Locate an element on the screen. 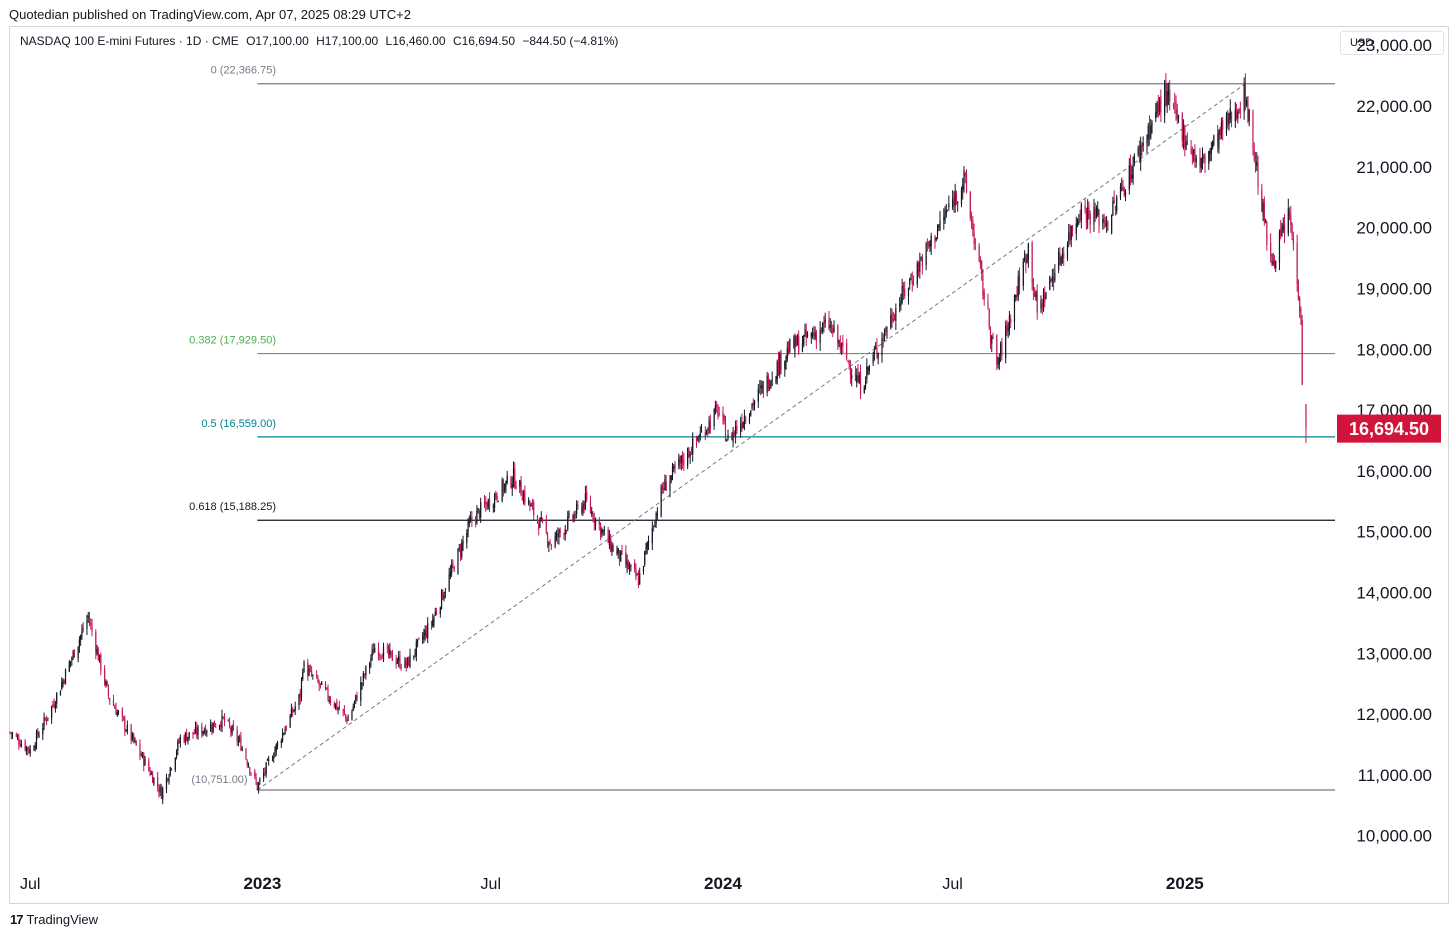 The width and height of the screenshot is (1456, 939). y-tick-label: 20,000.00 is located at coordinates (1394, 228).